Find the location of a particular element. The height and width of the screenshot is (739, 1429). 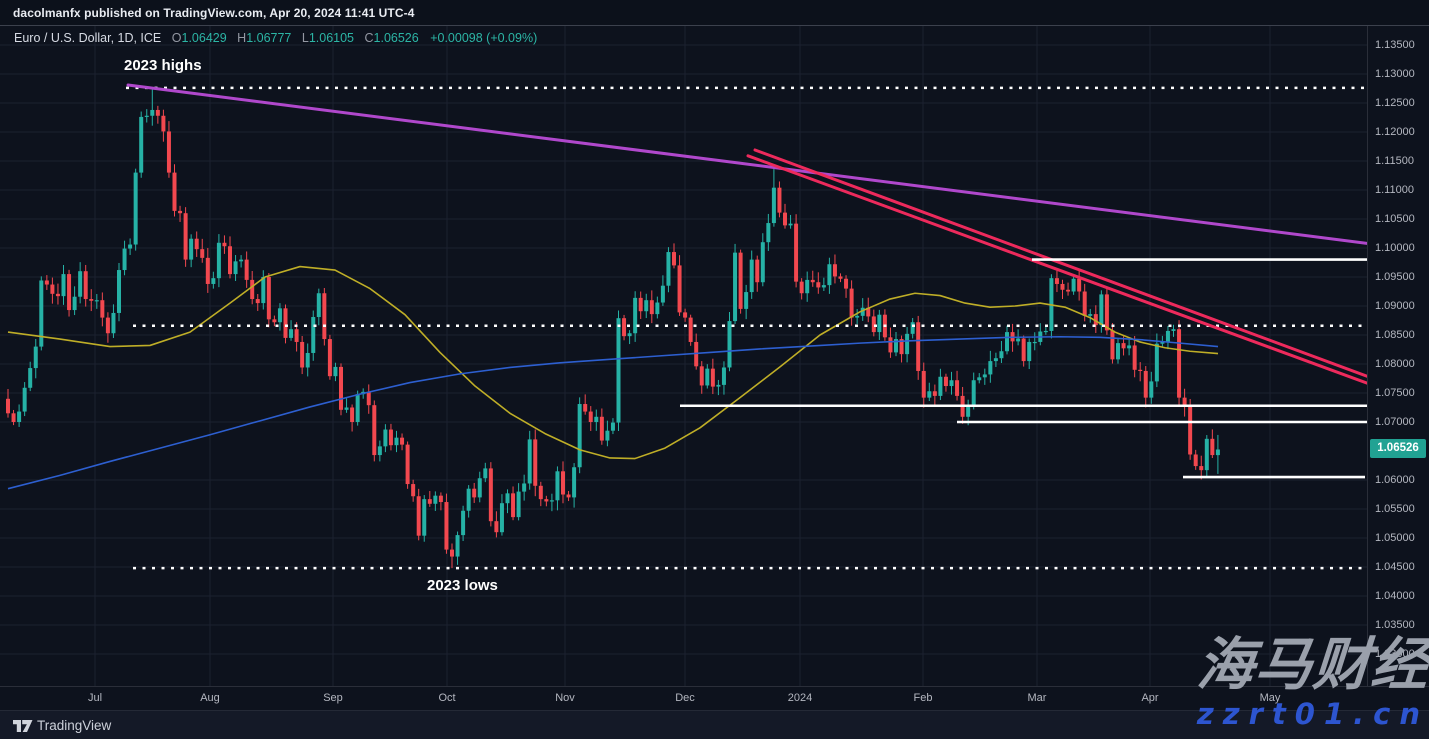

low-label: L is located at coordinates (305, 38).